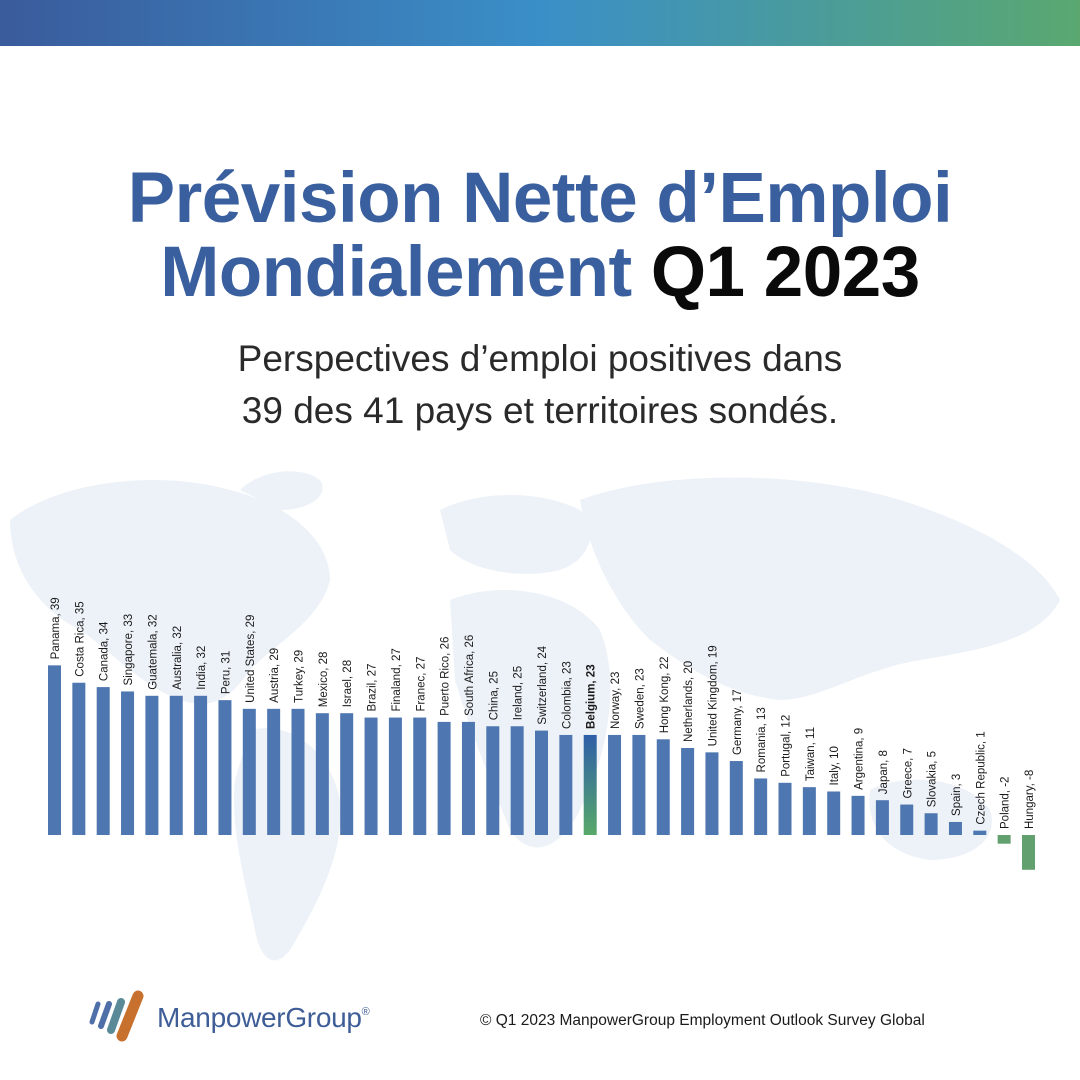 The width and height of the screenshot is (1080, 1080). What do you see at coordinates (540, 358) in the screenshot?
I see `subtitle-line-1: Perspectives d’emploi positives dans` at bounding box center [540, 358].